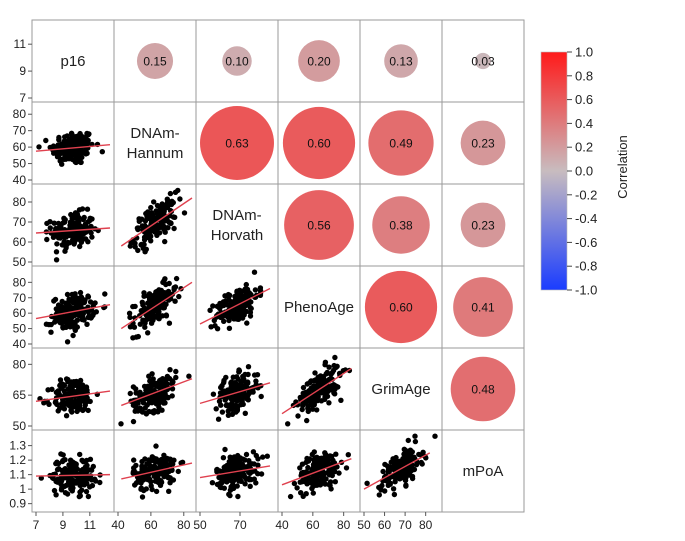  I want to click on x-tick-label: 11, so click(90, 525).